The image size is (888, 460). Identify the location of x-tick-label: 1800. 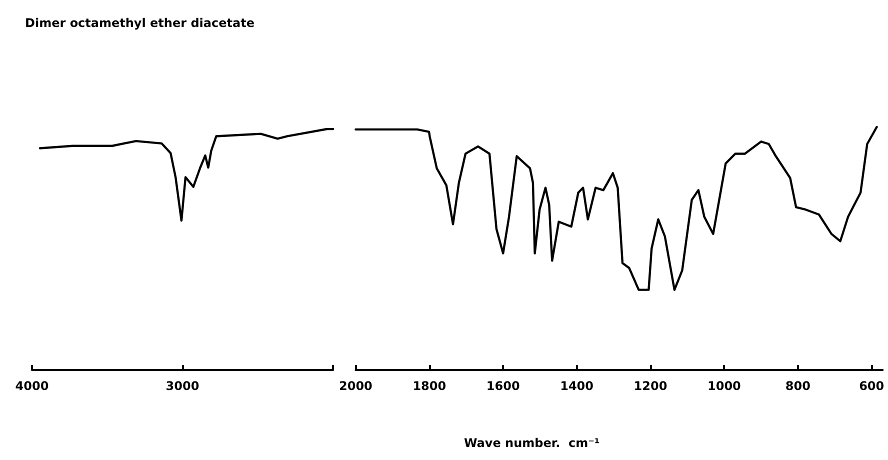
(429, 386).